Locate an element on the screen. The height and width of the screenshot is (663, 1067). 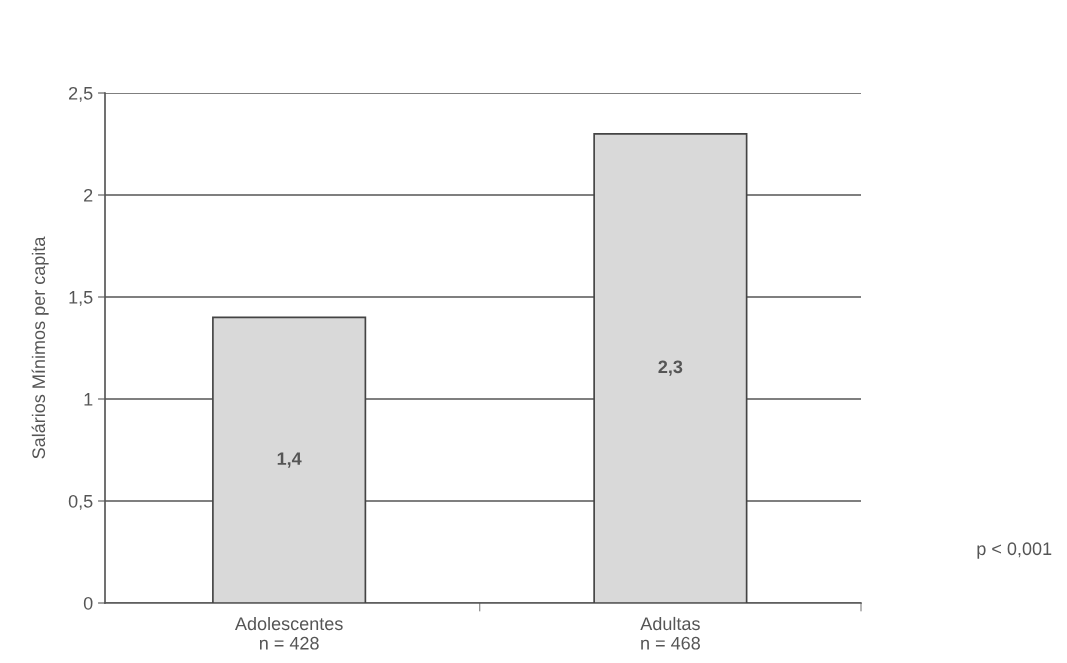
y-tick-label: 0 is located at coordinates (88, 603).